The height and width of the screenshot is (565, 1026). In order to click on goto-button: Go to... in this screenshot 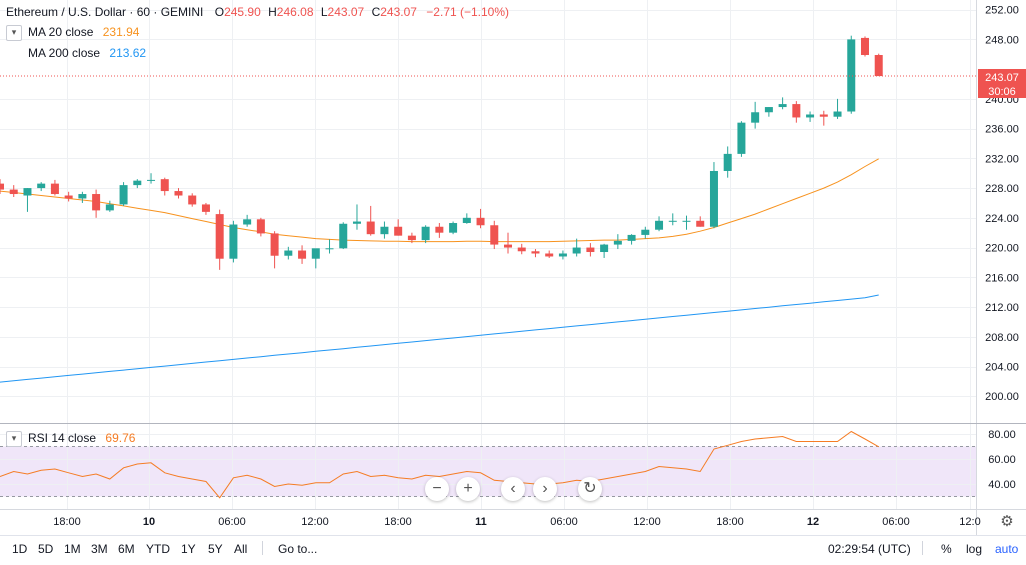, I will do `click(298, 549)`.